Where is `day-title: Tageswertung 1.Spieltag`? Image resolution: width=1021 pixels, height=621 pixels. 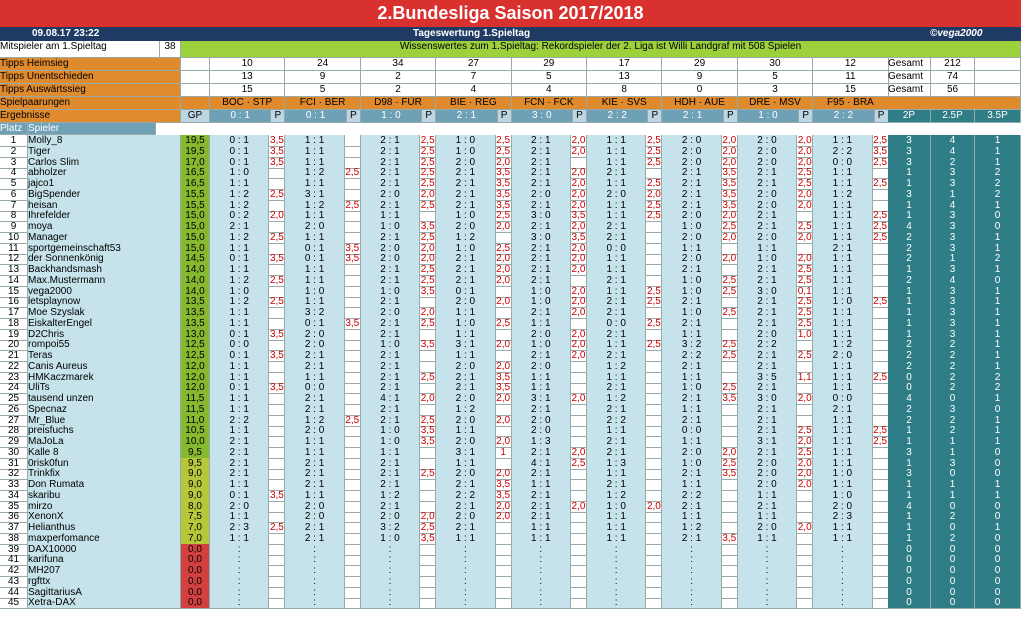 day-title: Tageswertung 1.Spieltag is located at coordinates (472, 33).